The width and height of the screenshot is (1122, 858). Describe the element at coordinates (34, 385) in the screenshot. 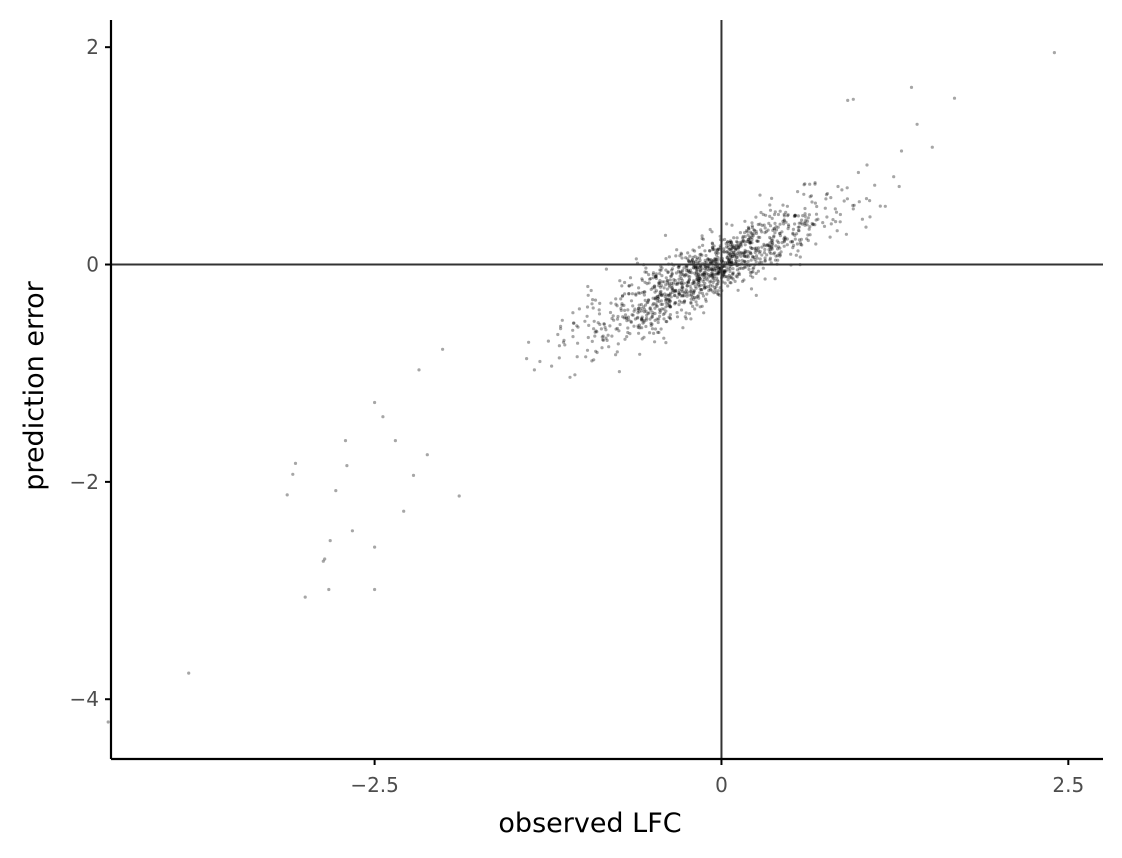

I see `y-axis-title: prediction error` at that location.